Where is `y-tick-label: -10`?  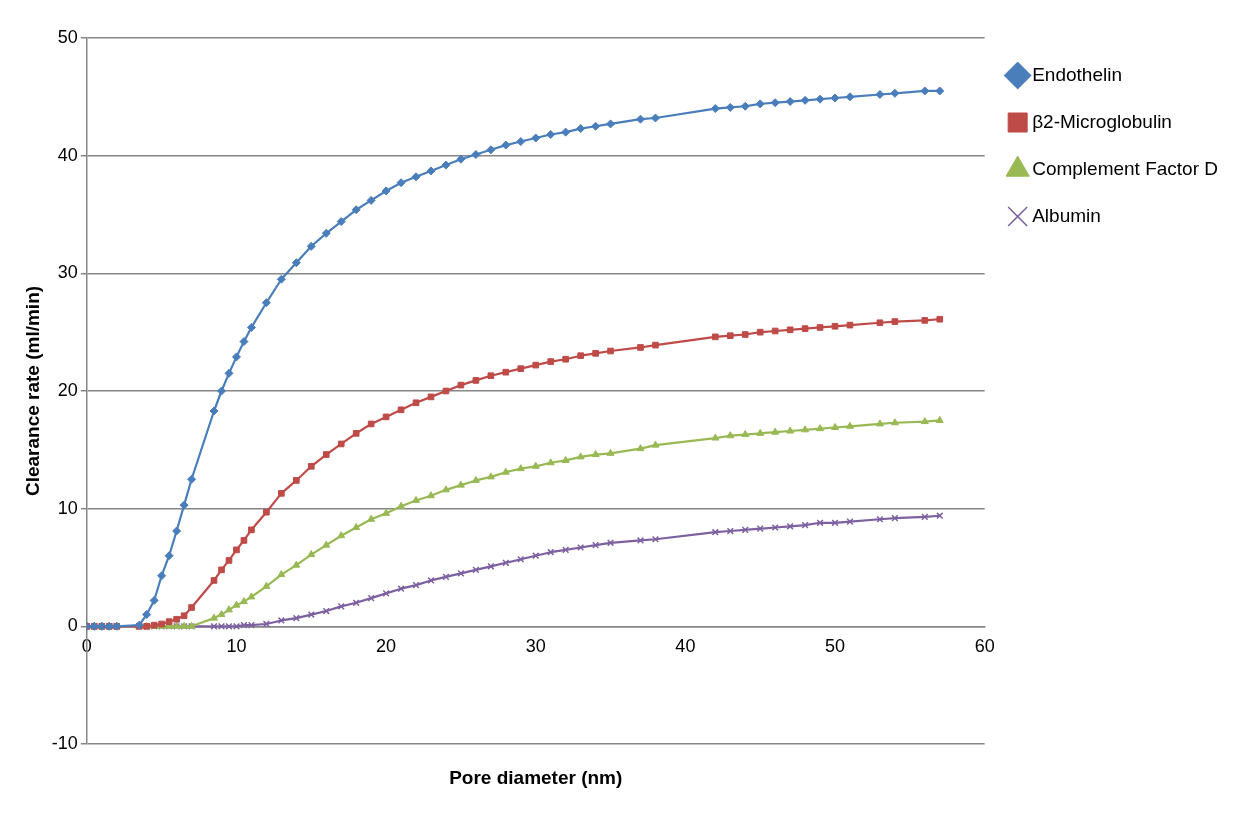
y-tick-label: -10 is located at coordinates (64, 742).